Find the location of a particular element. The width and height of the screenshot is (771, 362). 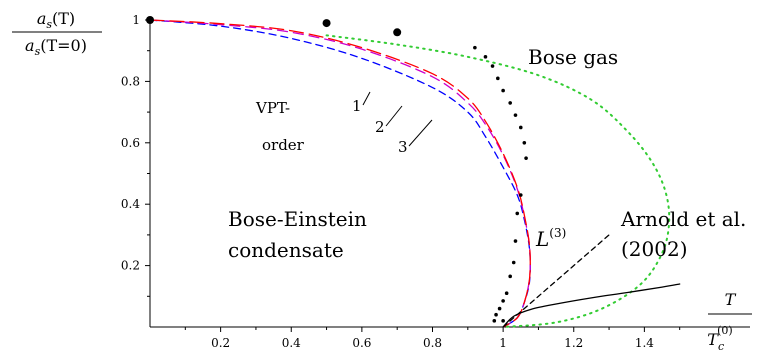

annotation-L3: L(3) is located at coordinates (550, 238).